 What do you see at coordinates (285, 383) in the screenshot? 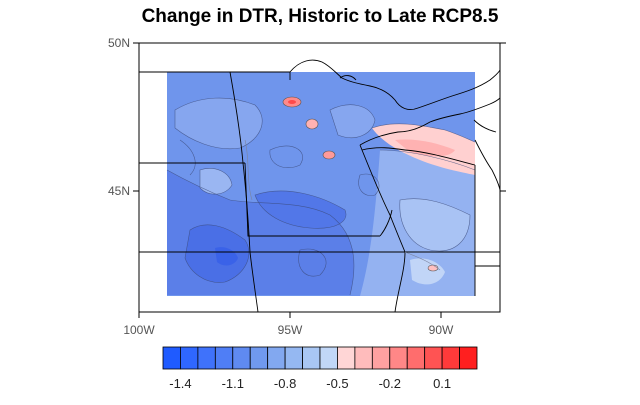
I see `colorbar-label: -0.8` at bounding box center [285, 383].